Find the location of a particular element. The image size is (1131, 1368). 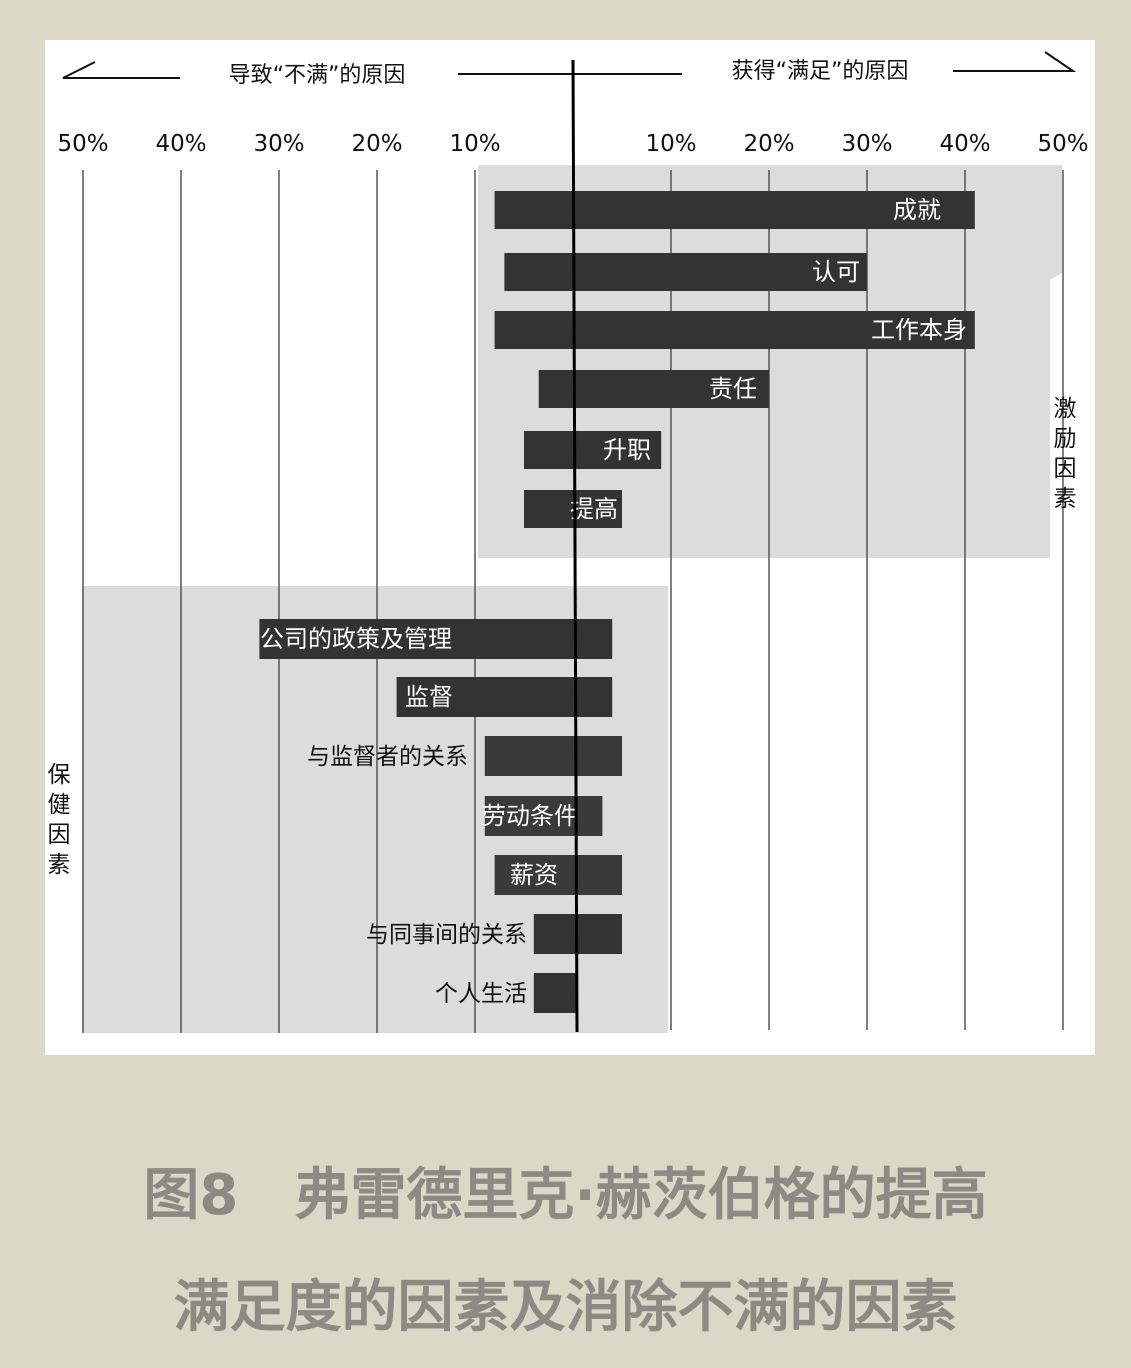

tick-label-right-0: 10% is located at coordinates (670, 144).